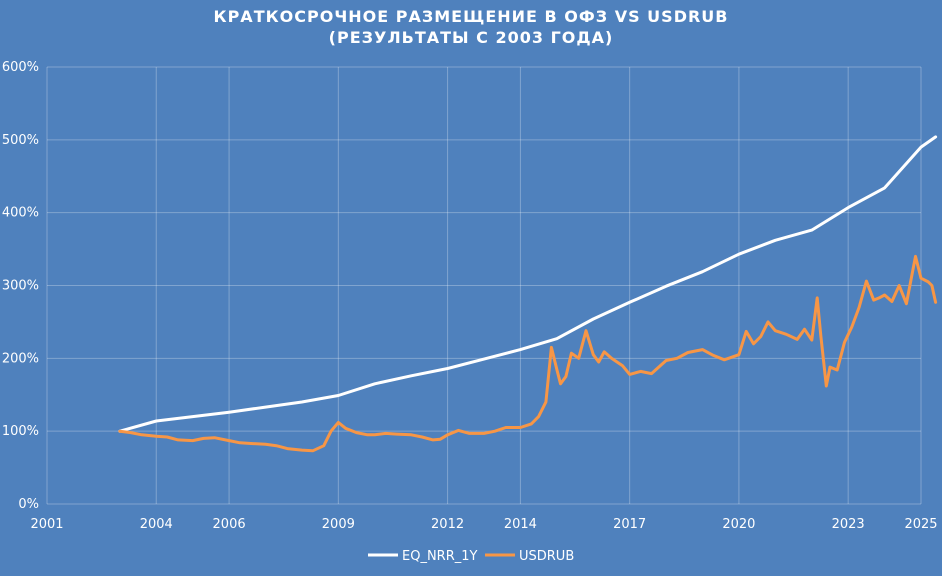 This screenshot has height=576, width=942. I want to click on y-tick-label: 600%, so click(20, 67).